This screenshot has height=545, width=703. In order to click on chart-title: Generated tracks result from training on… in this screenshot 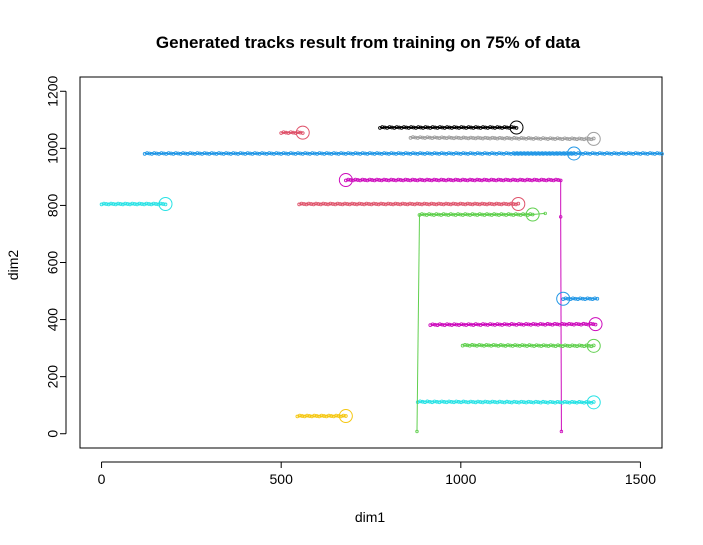, I will do `click(368, 42)`.